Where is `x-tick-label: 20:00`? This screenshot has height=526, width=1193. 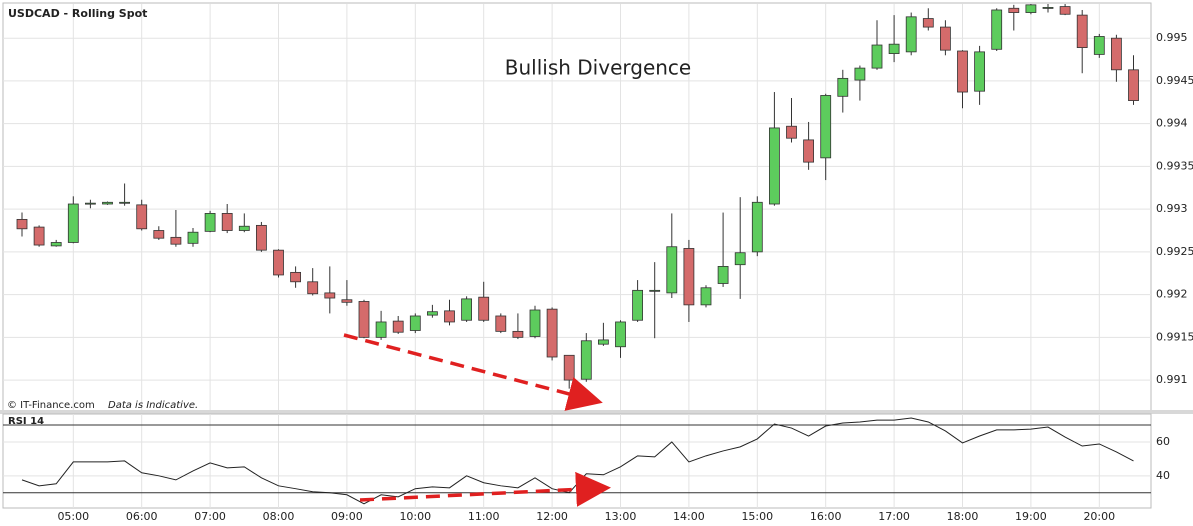 x-tick-label: 20:00 is located at coordinates (1099, 516).